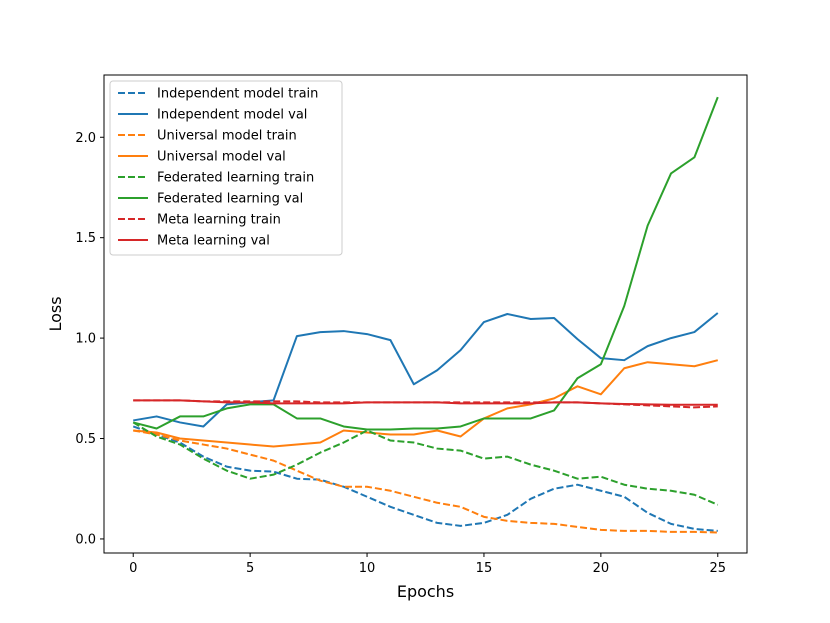 The image size is (830, 623). I want to click on series-line-meta-learning-val, so click(425, 402).